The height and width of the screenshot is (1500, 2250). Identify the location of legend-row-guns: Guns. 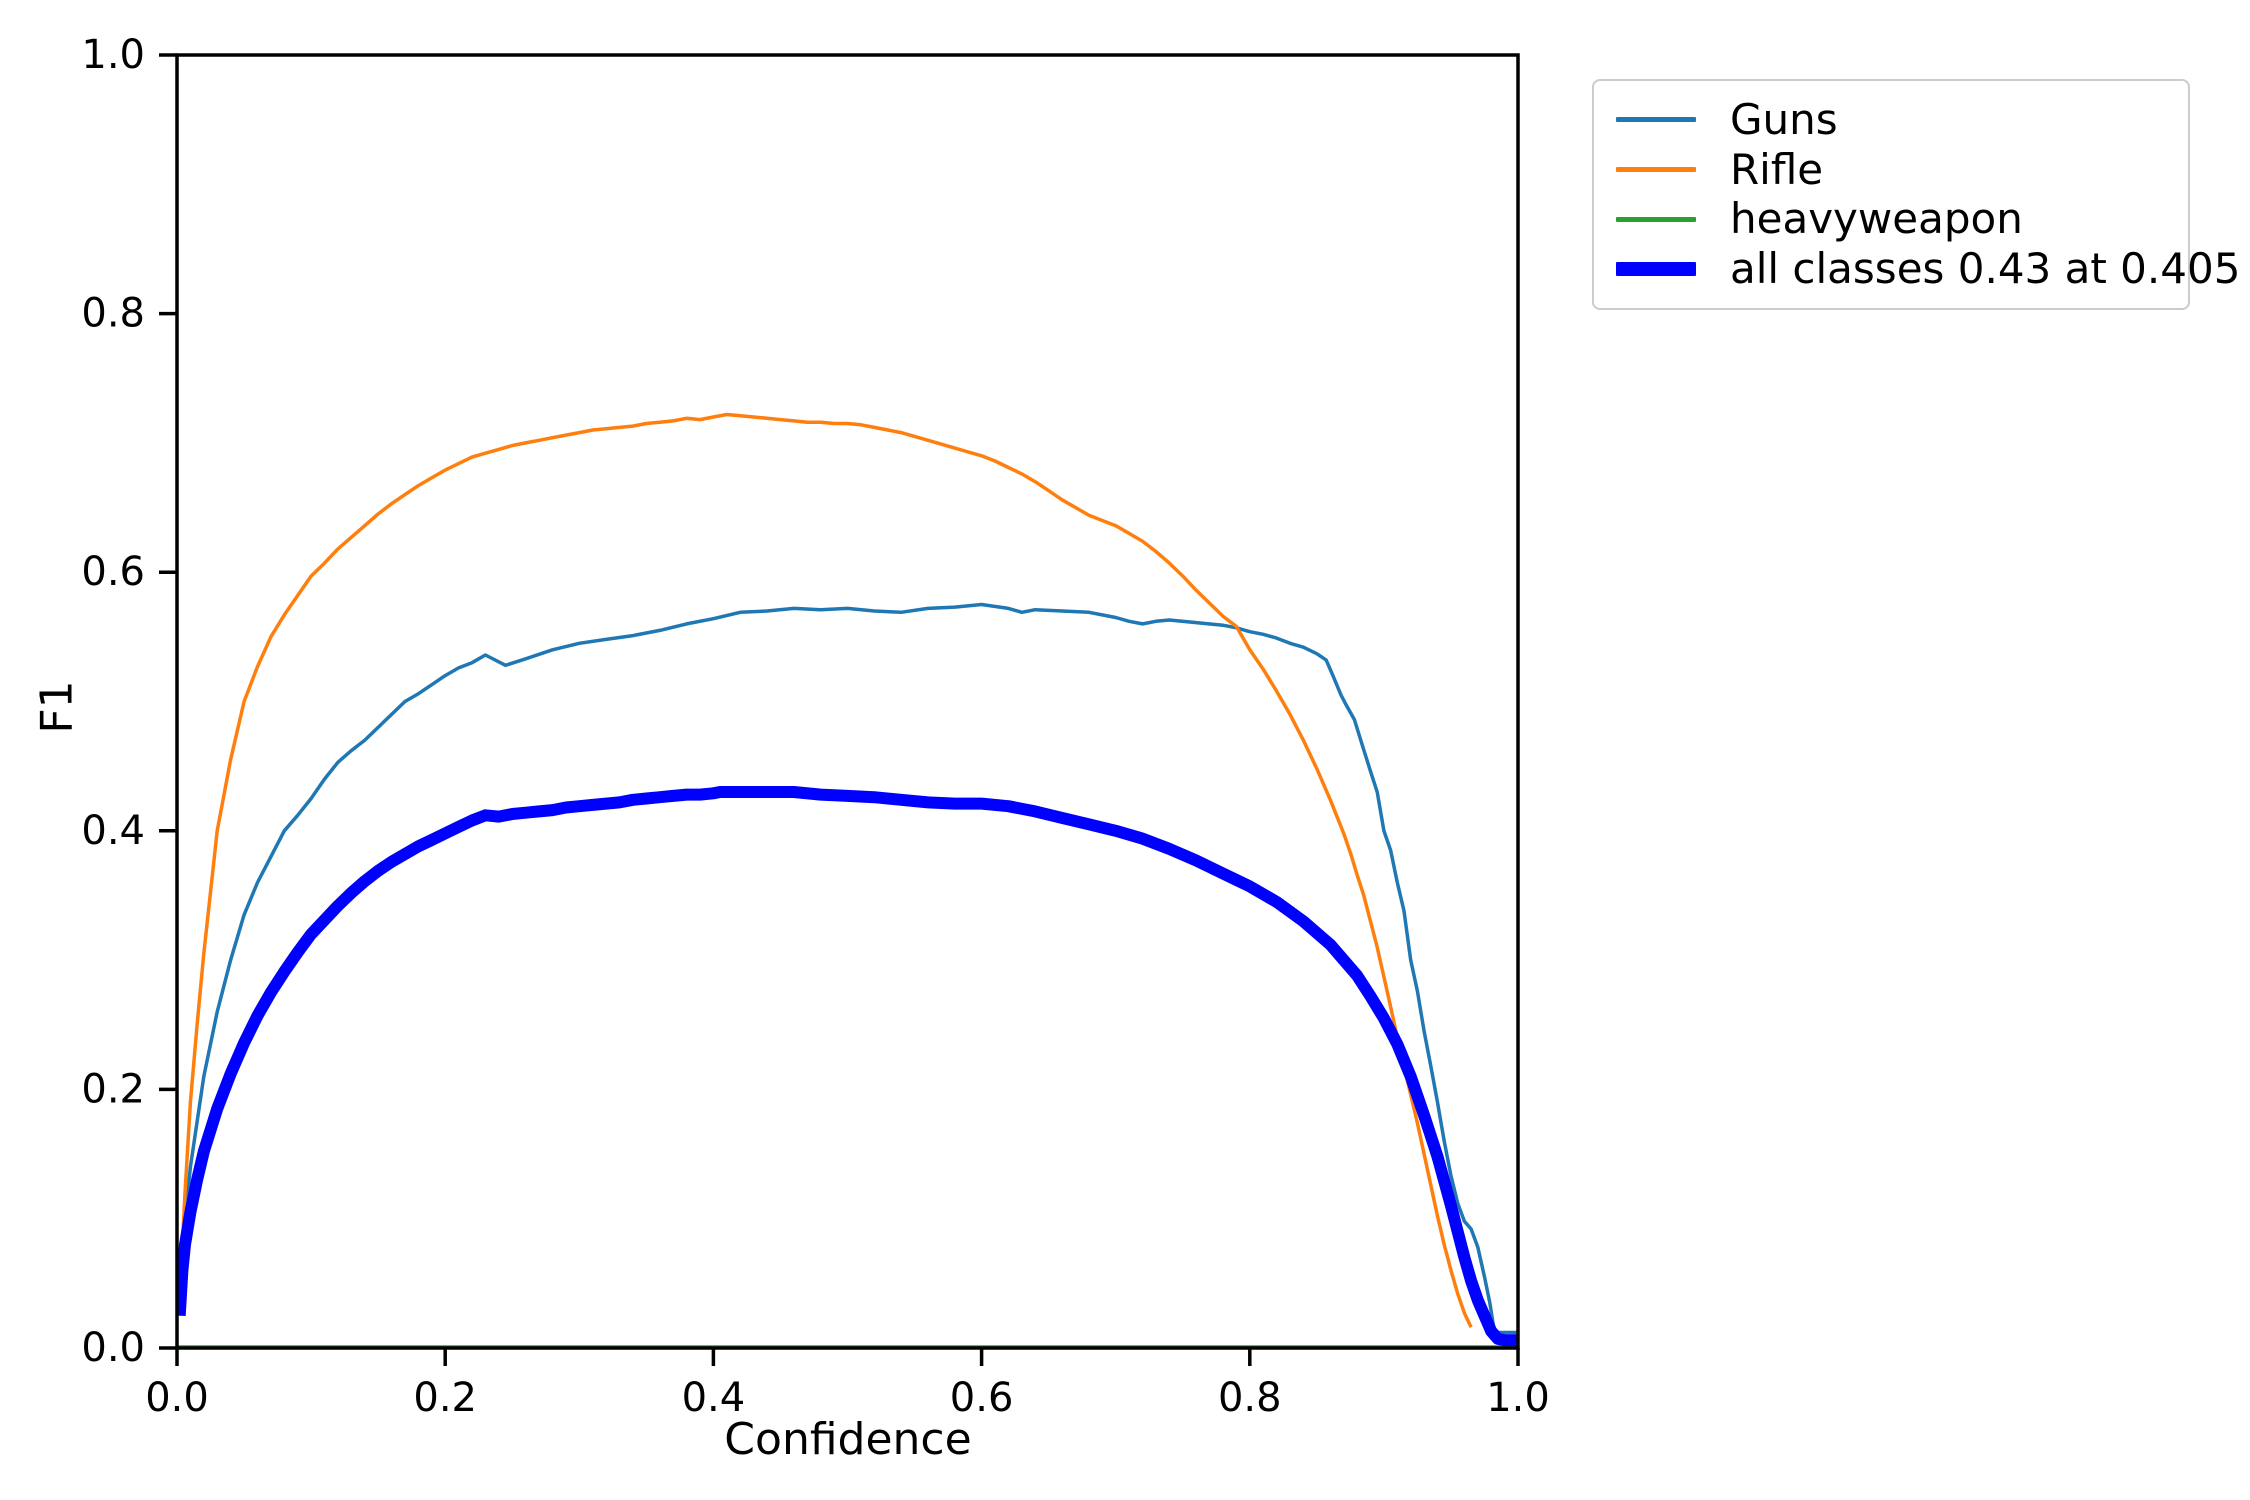
(1891, 119).